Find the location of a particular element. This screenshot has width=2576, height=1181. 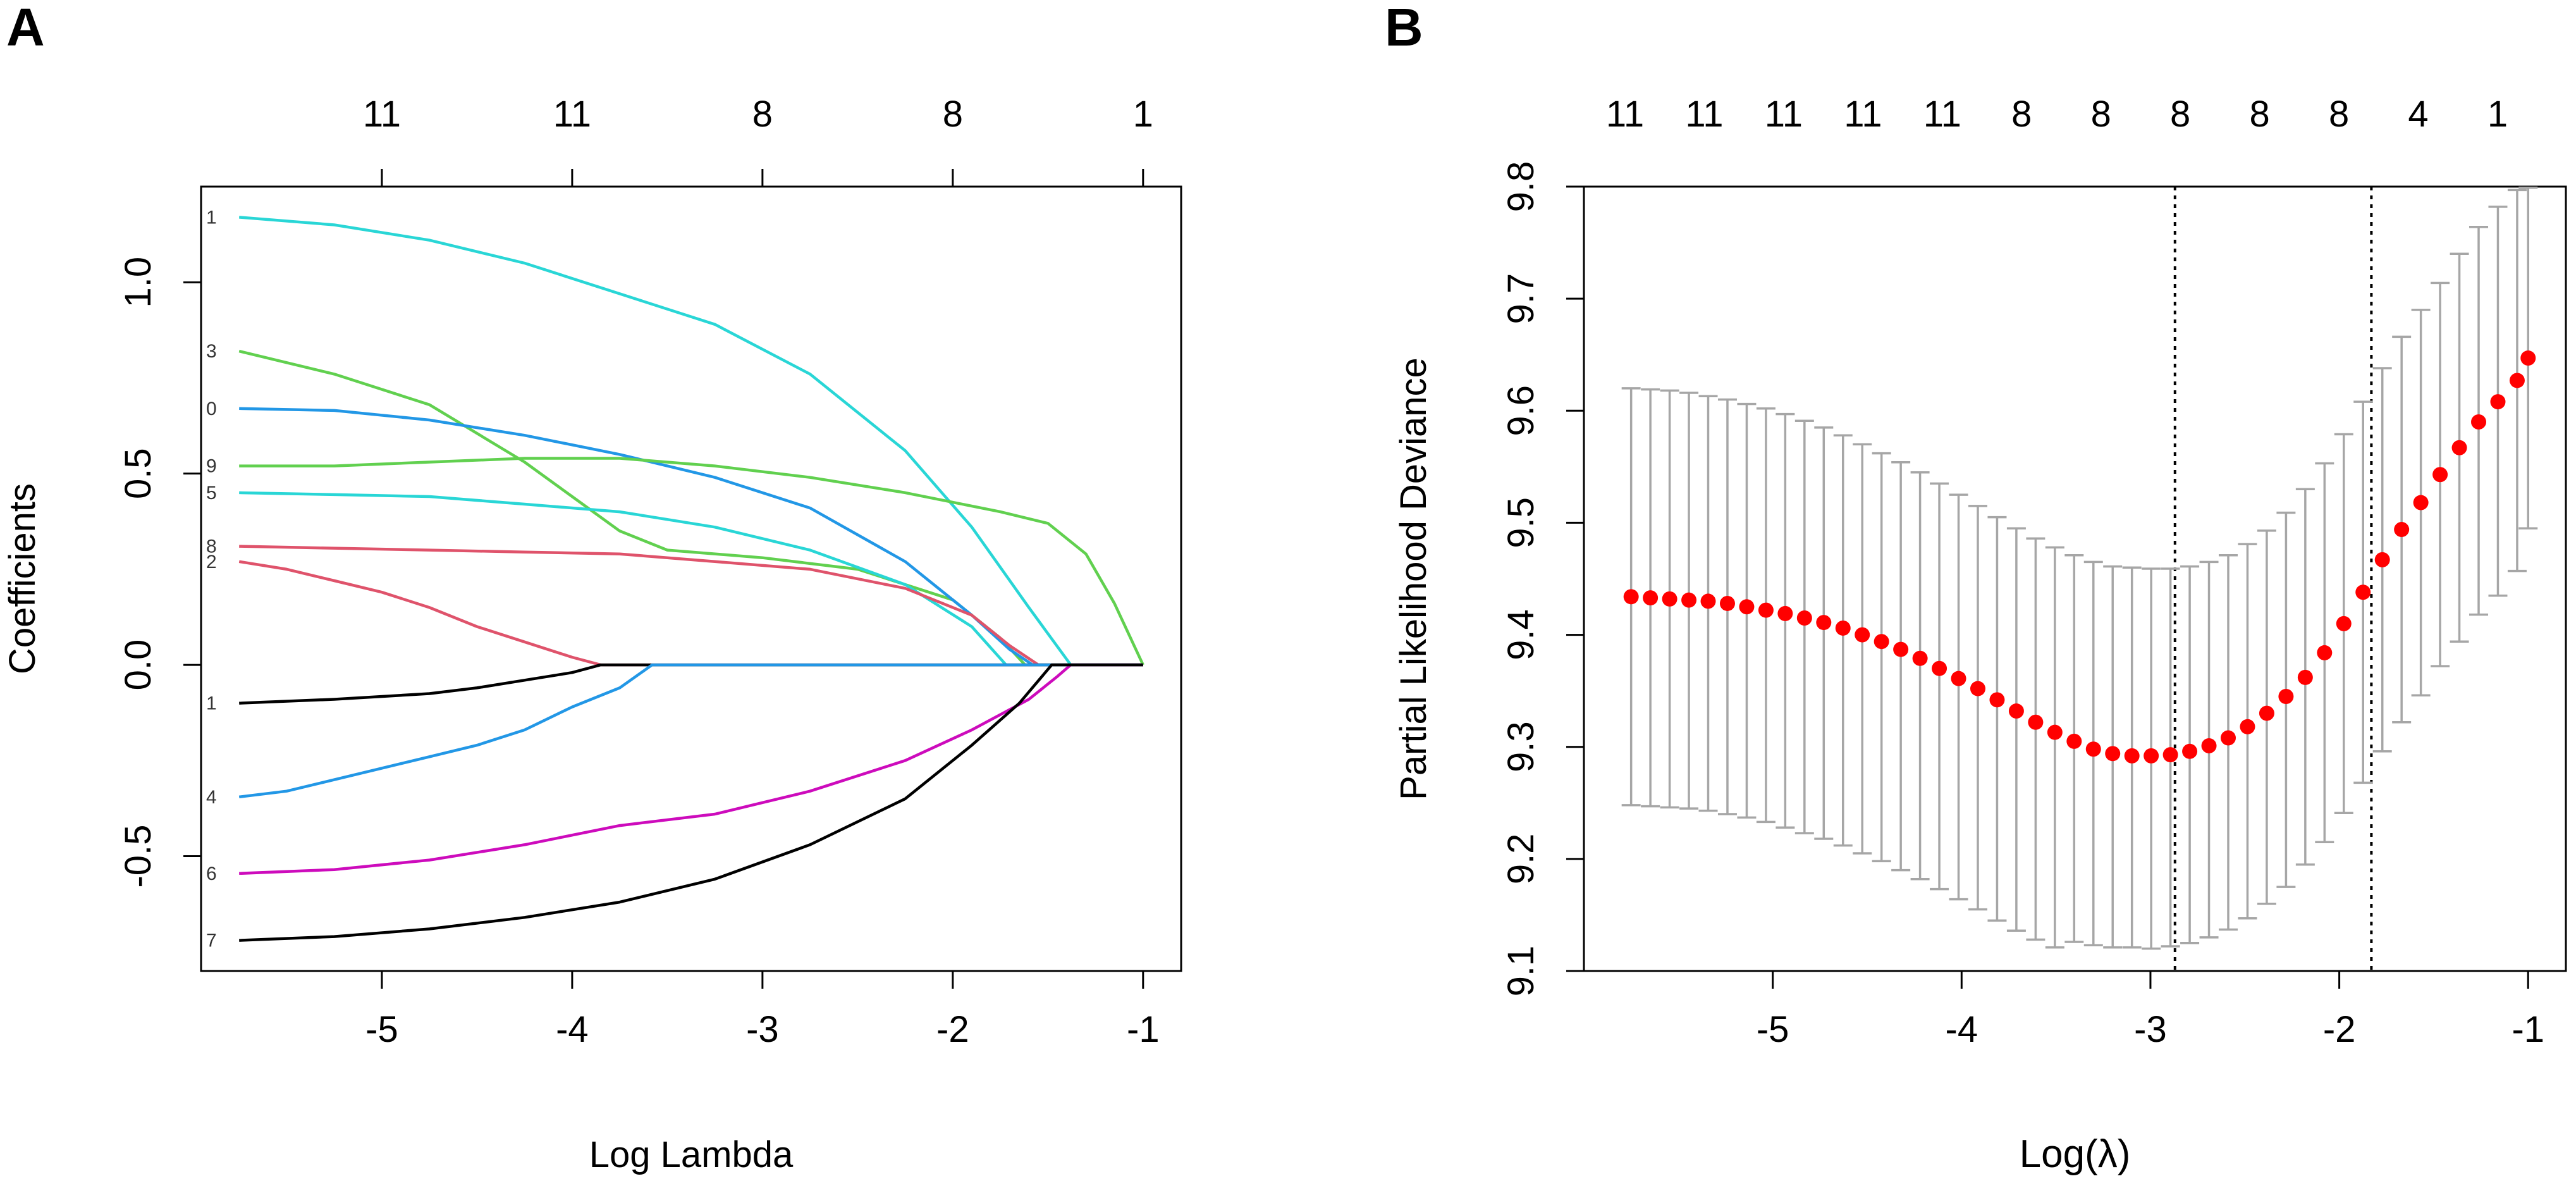

panel-b-x-tick-label: -3 is located at coordinates (2150, 1029).